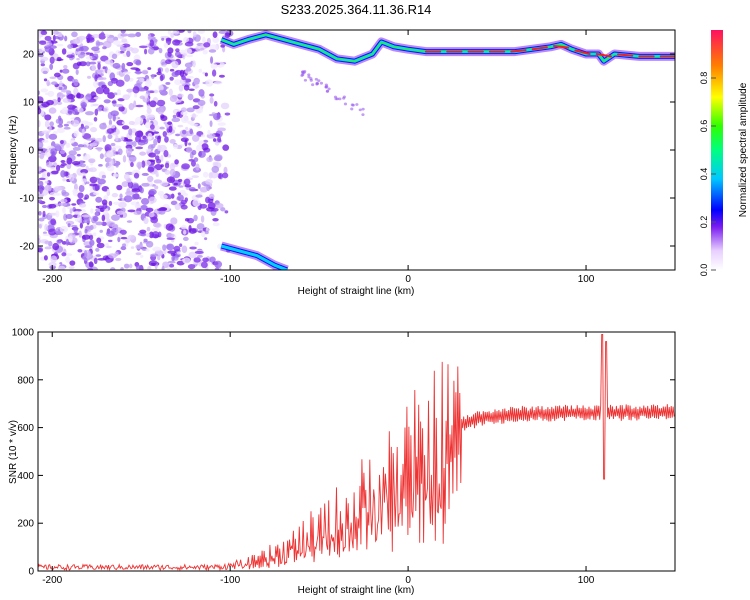 This screenshot has height=600, width=750. Describe the element at coordinates (29, 55) in the screenshot. I see `y-tick-label: 20` at that location.